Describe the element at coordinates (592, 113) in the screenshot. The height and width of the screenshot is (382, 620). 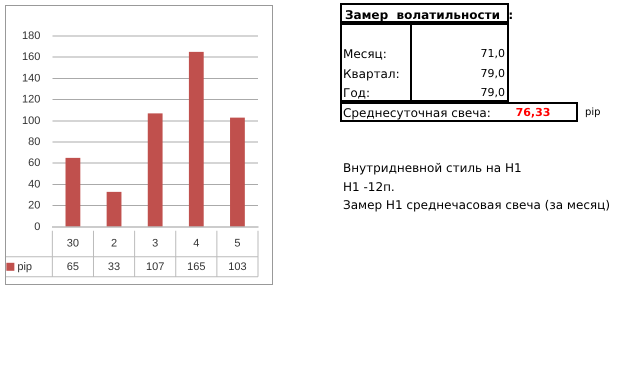
I see `text: pip` at that location.